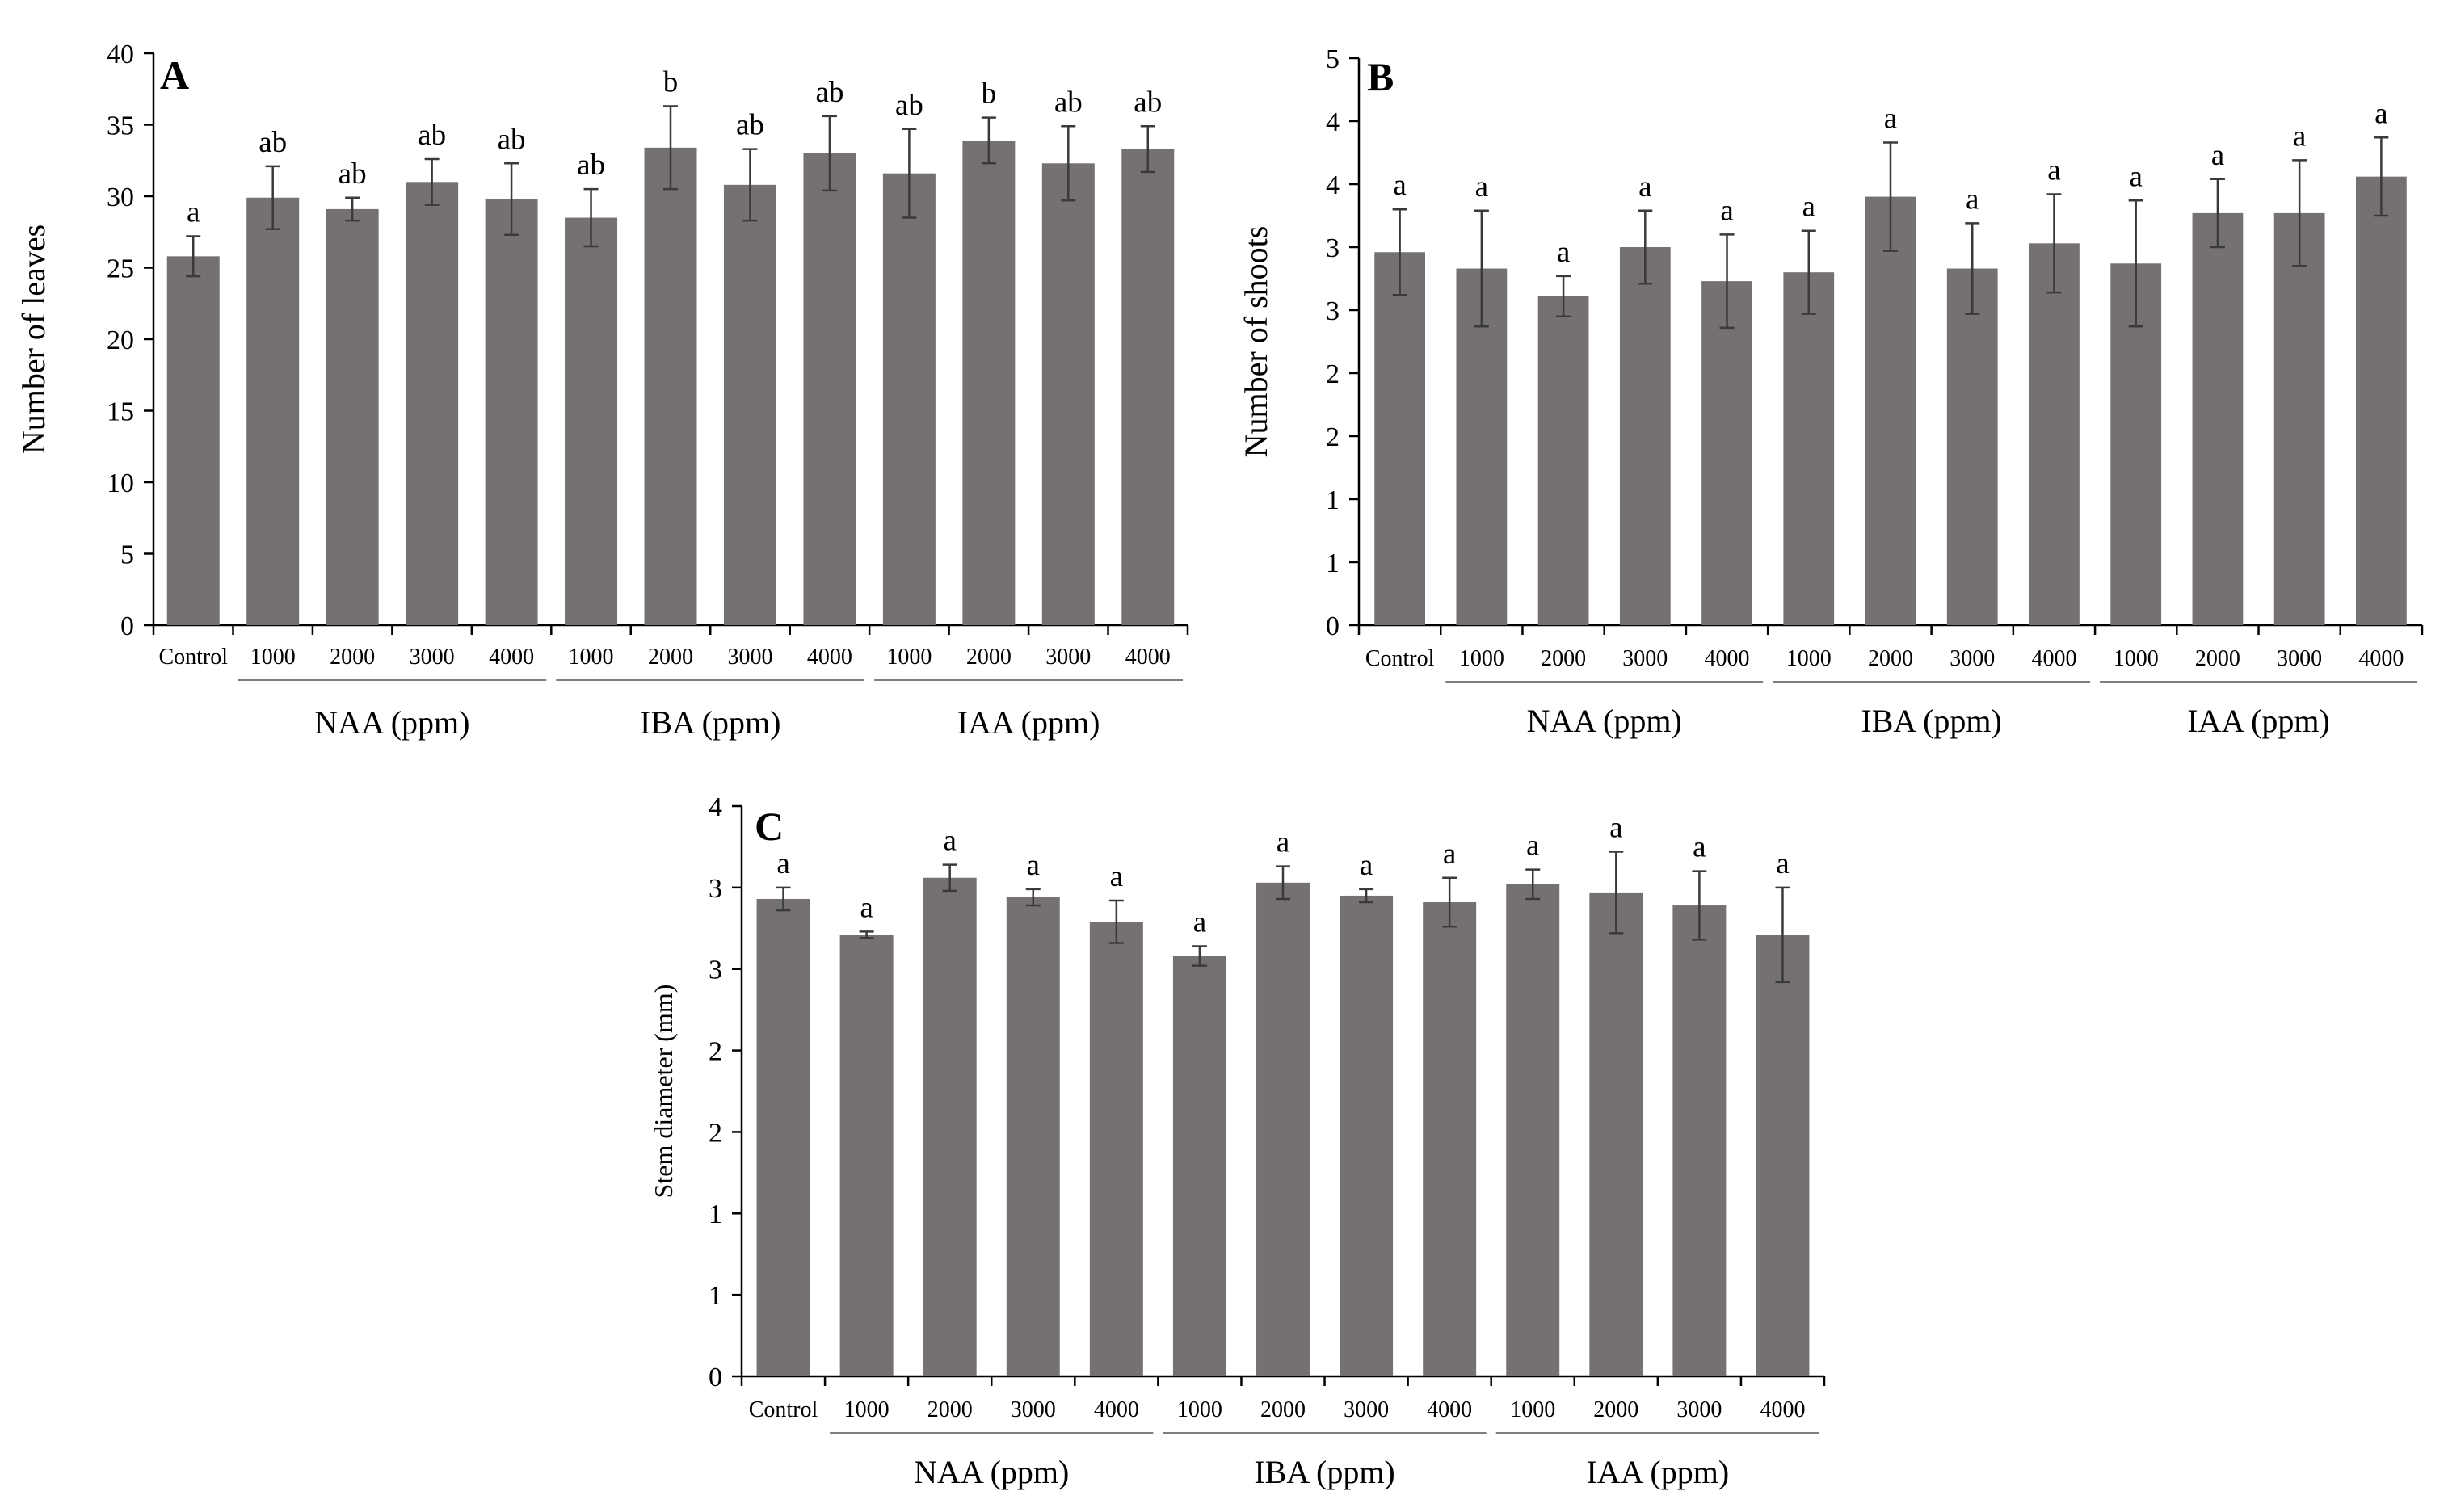 This screenshot has height=1512, width=2448. I want to click on y-tick-label: 10, so click(121, 483).